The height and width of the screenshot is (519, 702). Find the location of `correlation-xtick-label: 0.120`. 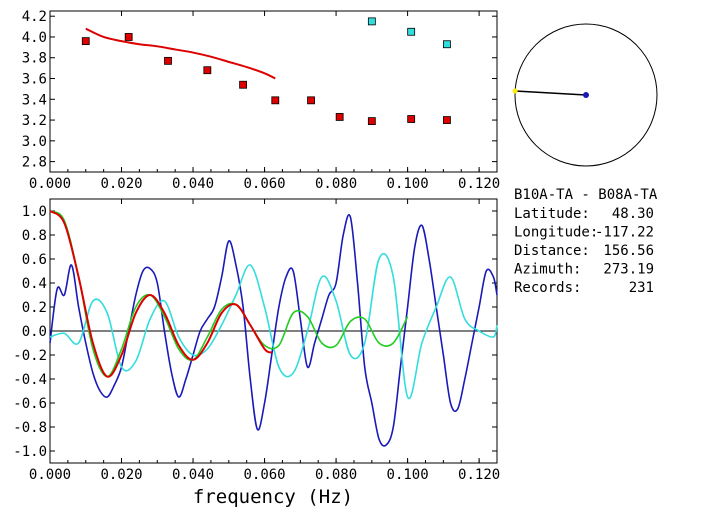

correlation-xtick-label: 0.120 is located at coordinates (479, 475).